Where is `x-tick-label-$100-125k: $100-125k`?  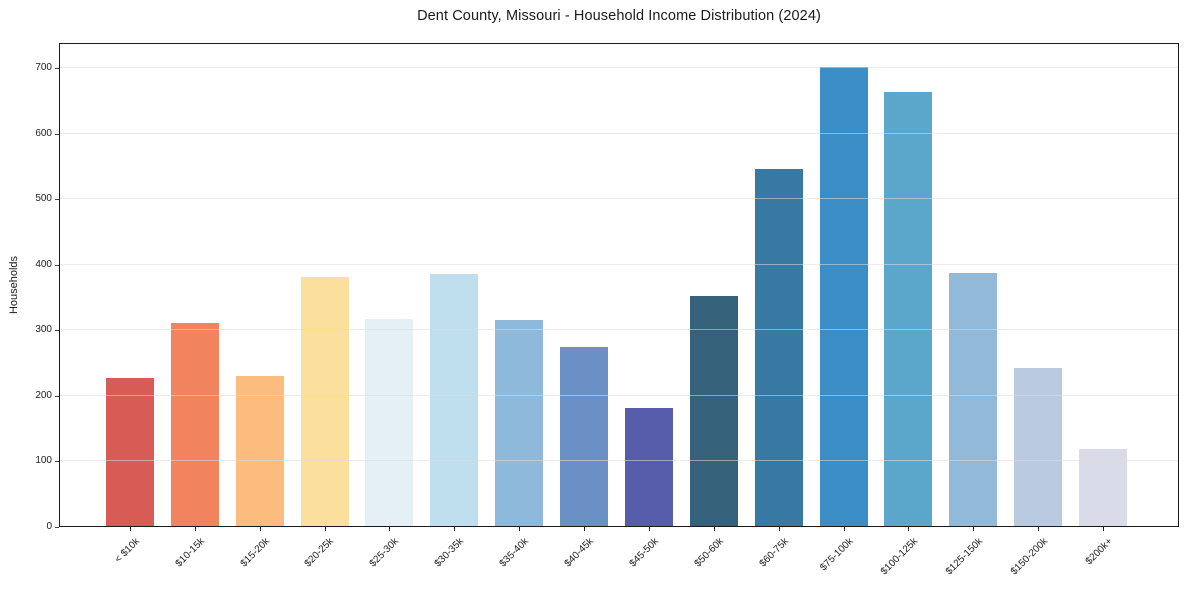
x-tick-label-$100-125k: $100-125k is located at coordinates (900, 557).